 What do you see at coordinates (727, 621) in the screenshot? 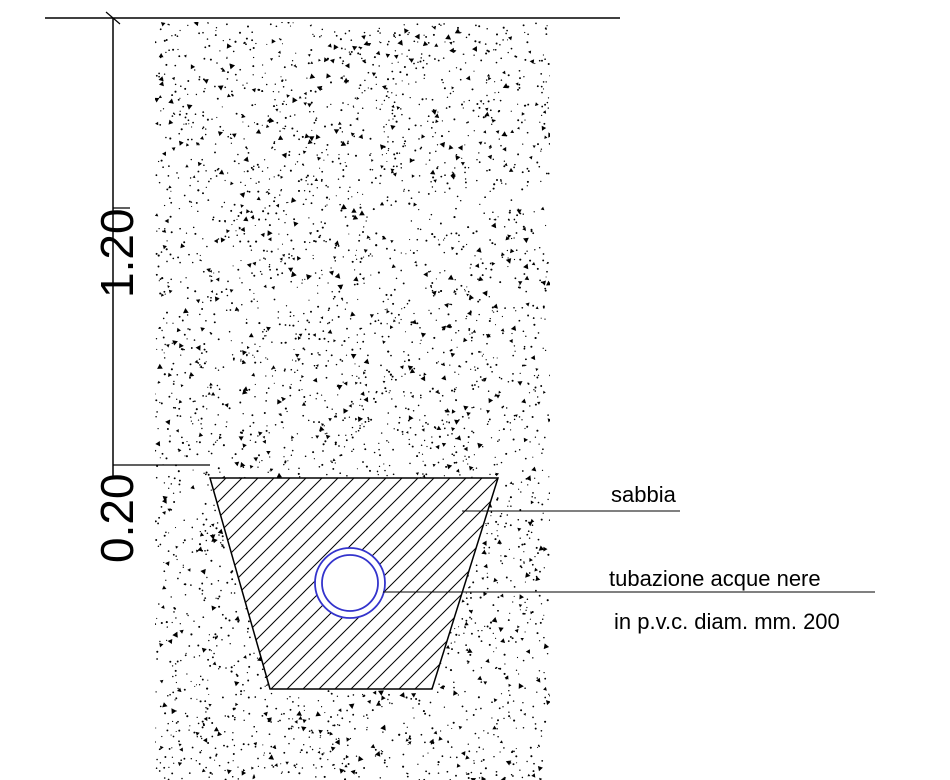
I see `pipe-label-line2: in p.v.c. diam. mm. 200` at bounding box center [727, 621].